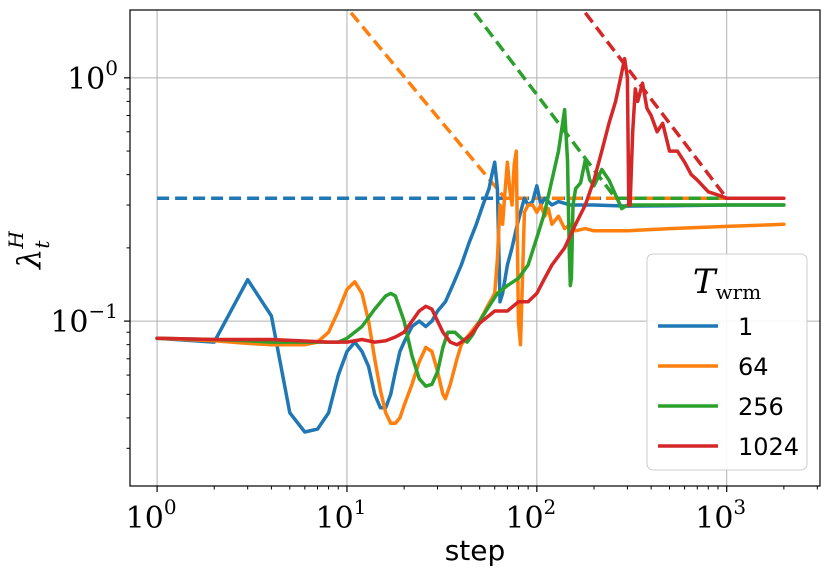 Image resolution: width=831 pixels, height=577 pixels. I want to click on y-axis-label-sub: t, so click(42, 244).